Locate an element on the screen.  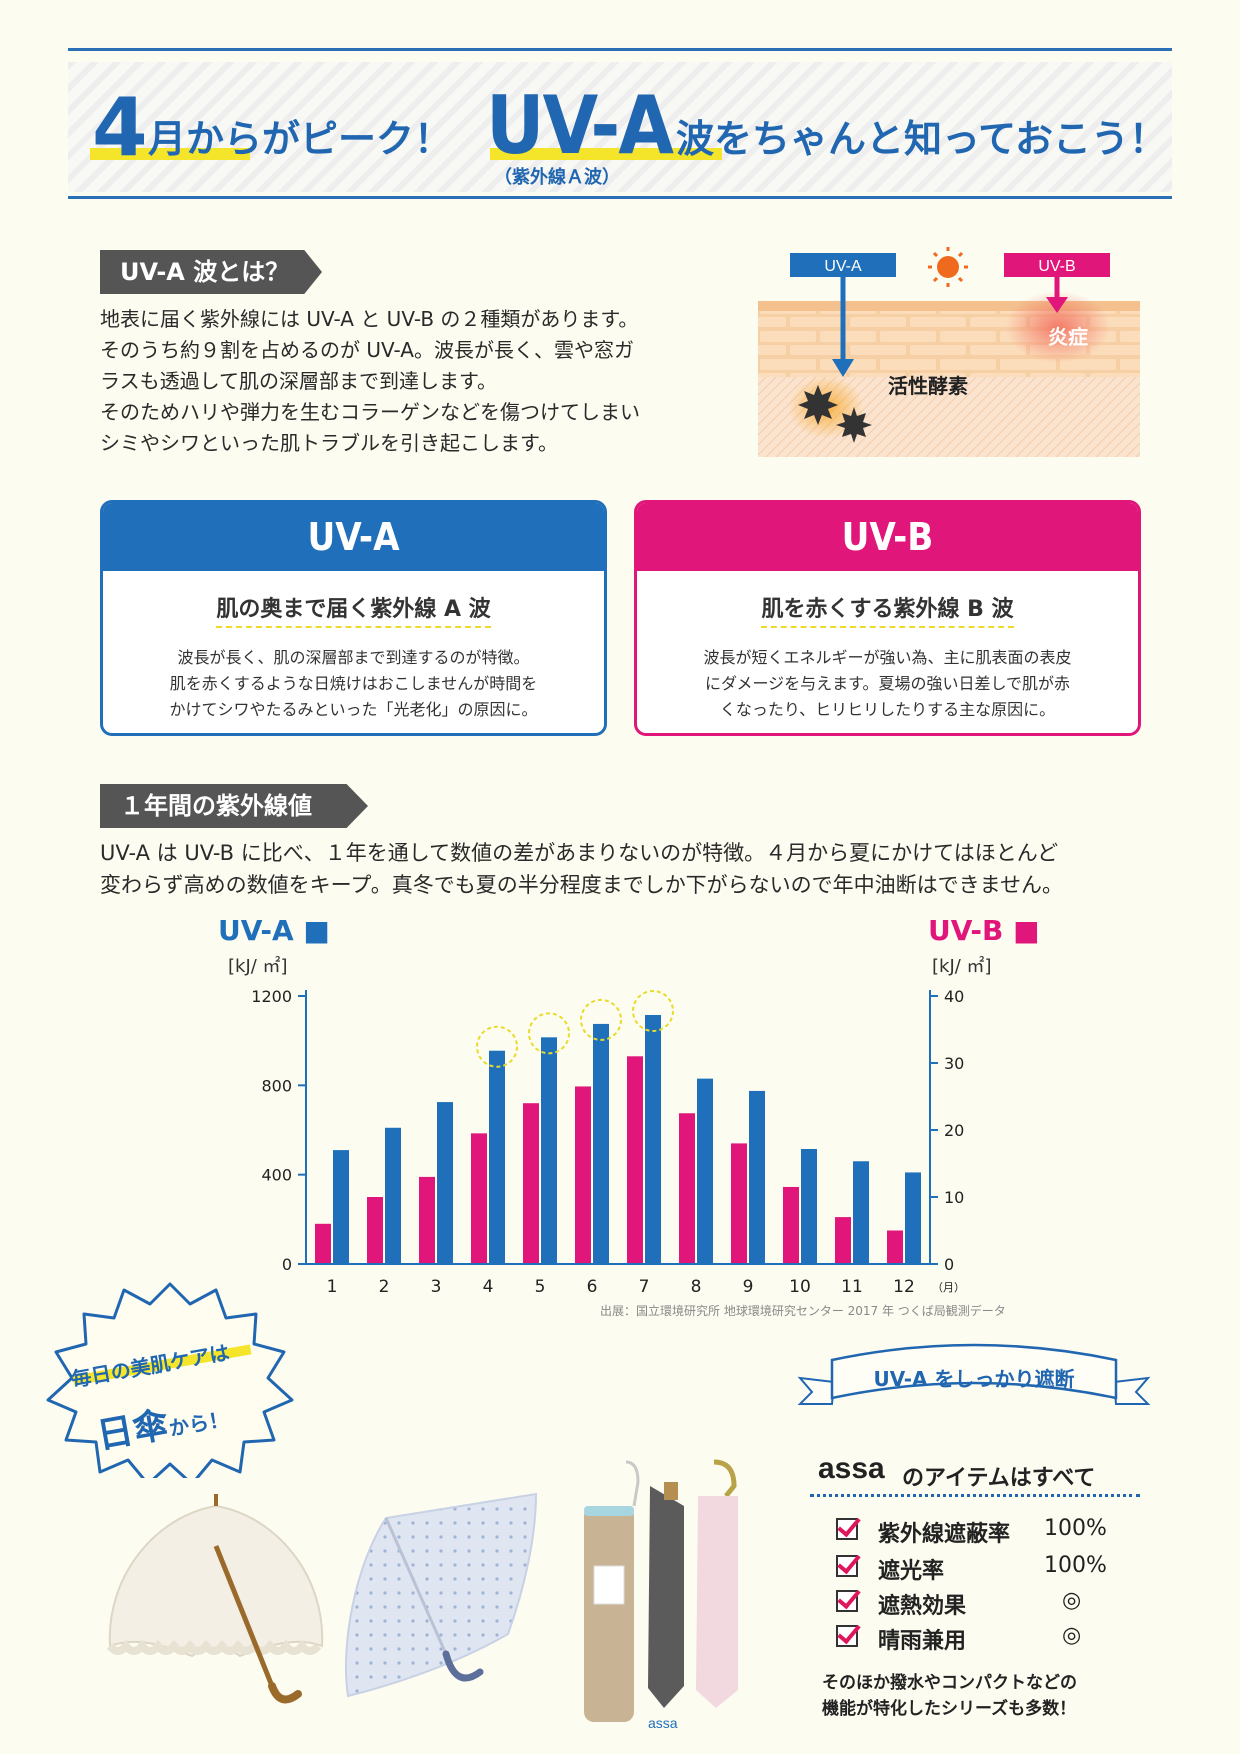
feature-name: 遮熱効果 is located at coordinates (922, 1606).